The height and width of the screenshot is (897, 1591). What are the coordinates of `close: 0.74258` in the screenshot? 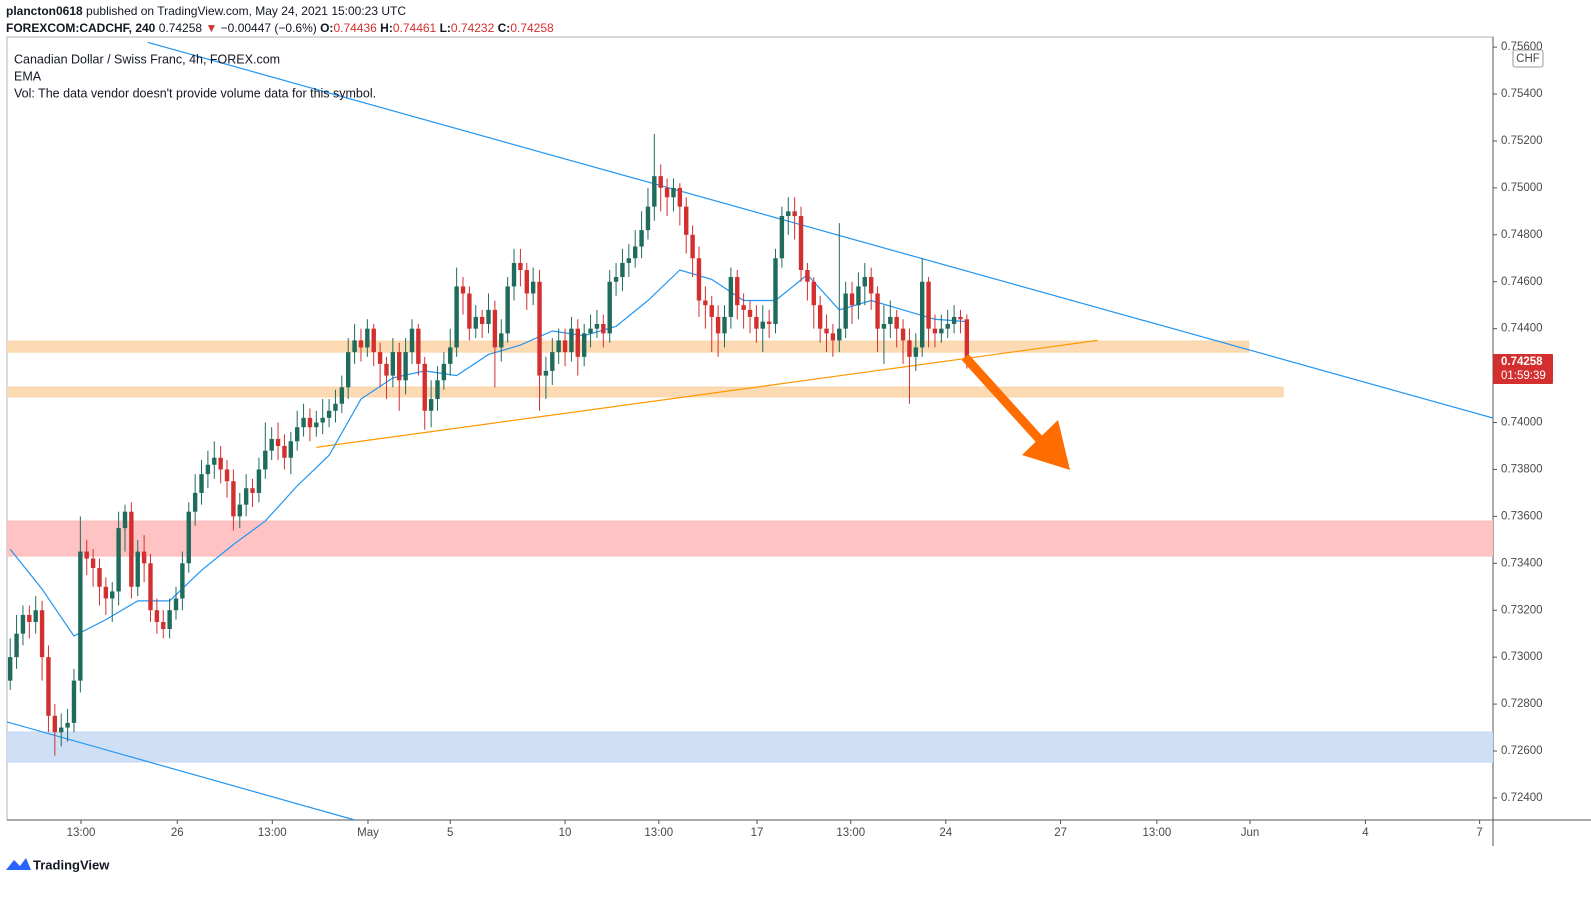 It's located at (532, 28).